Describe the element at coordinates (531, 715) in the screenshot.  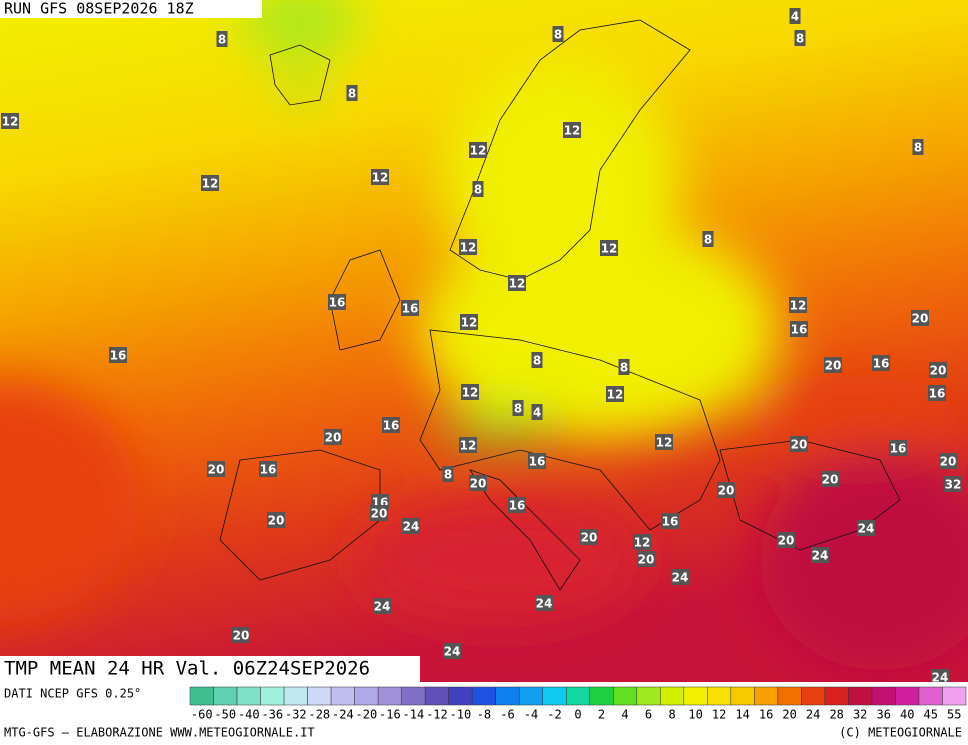
I see `scale-label: -4` at that location.